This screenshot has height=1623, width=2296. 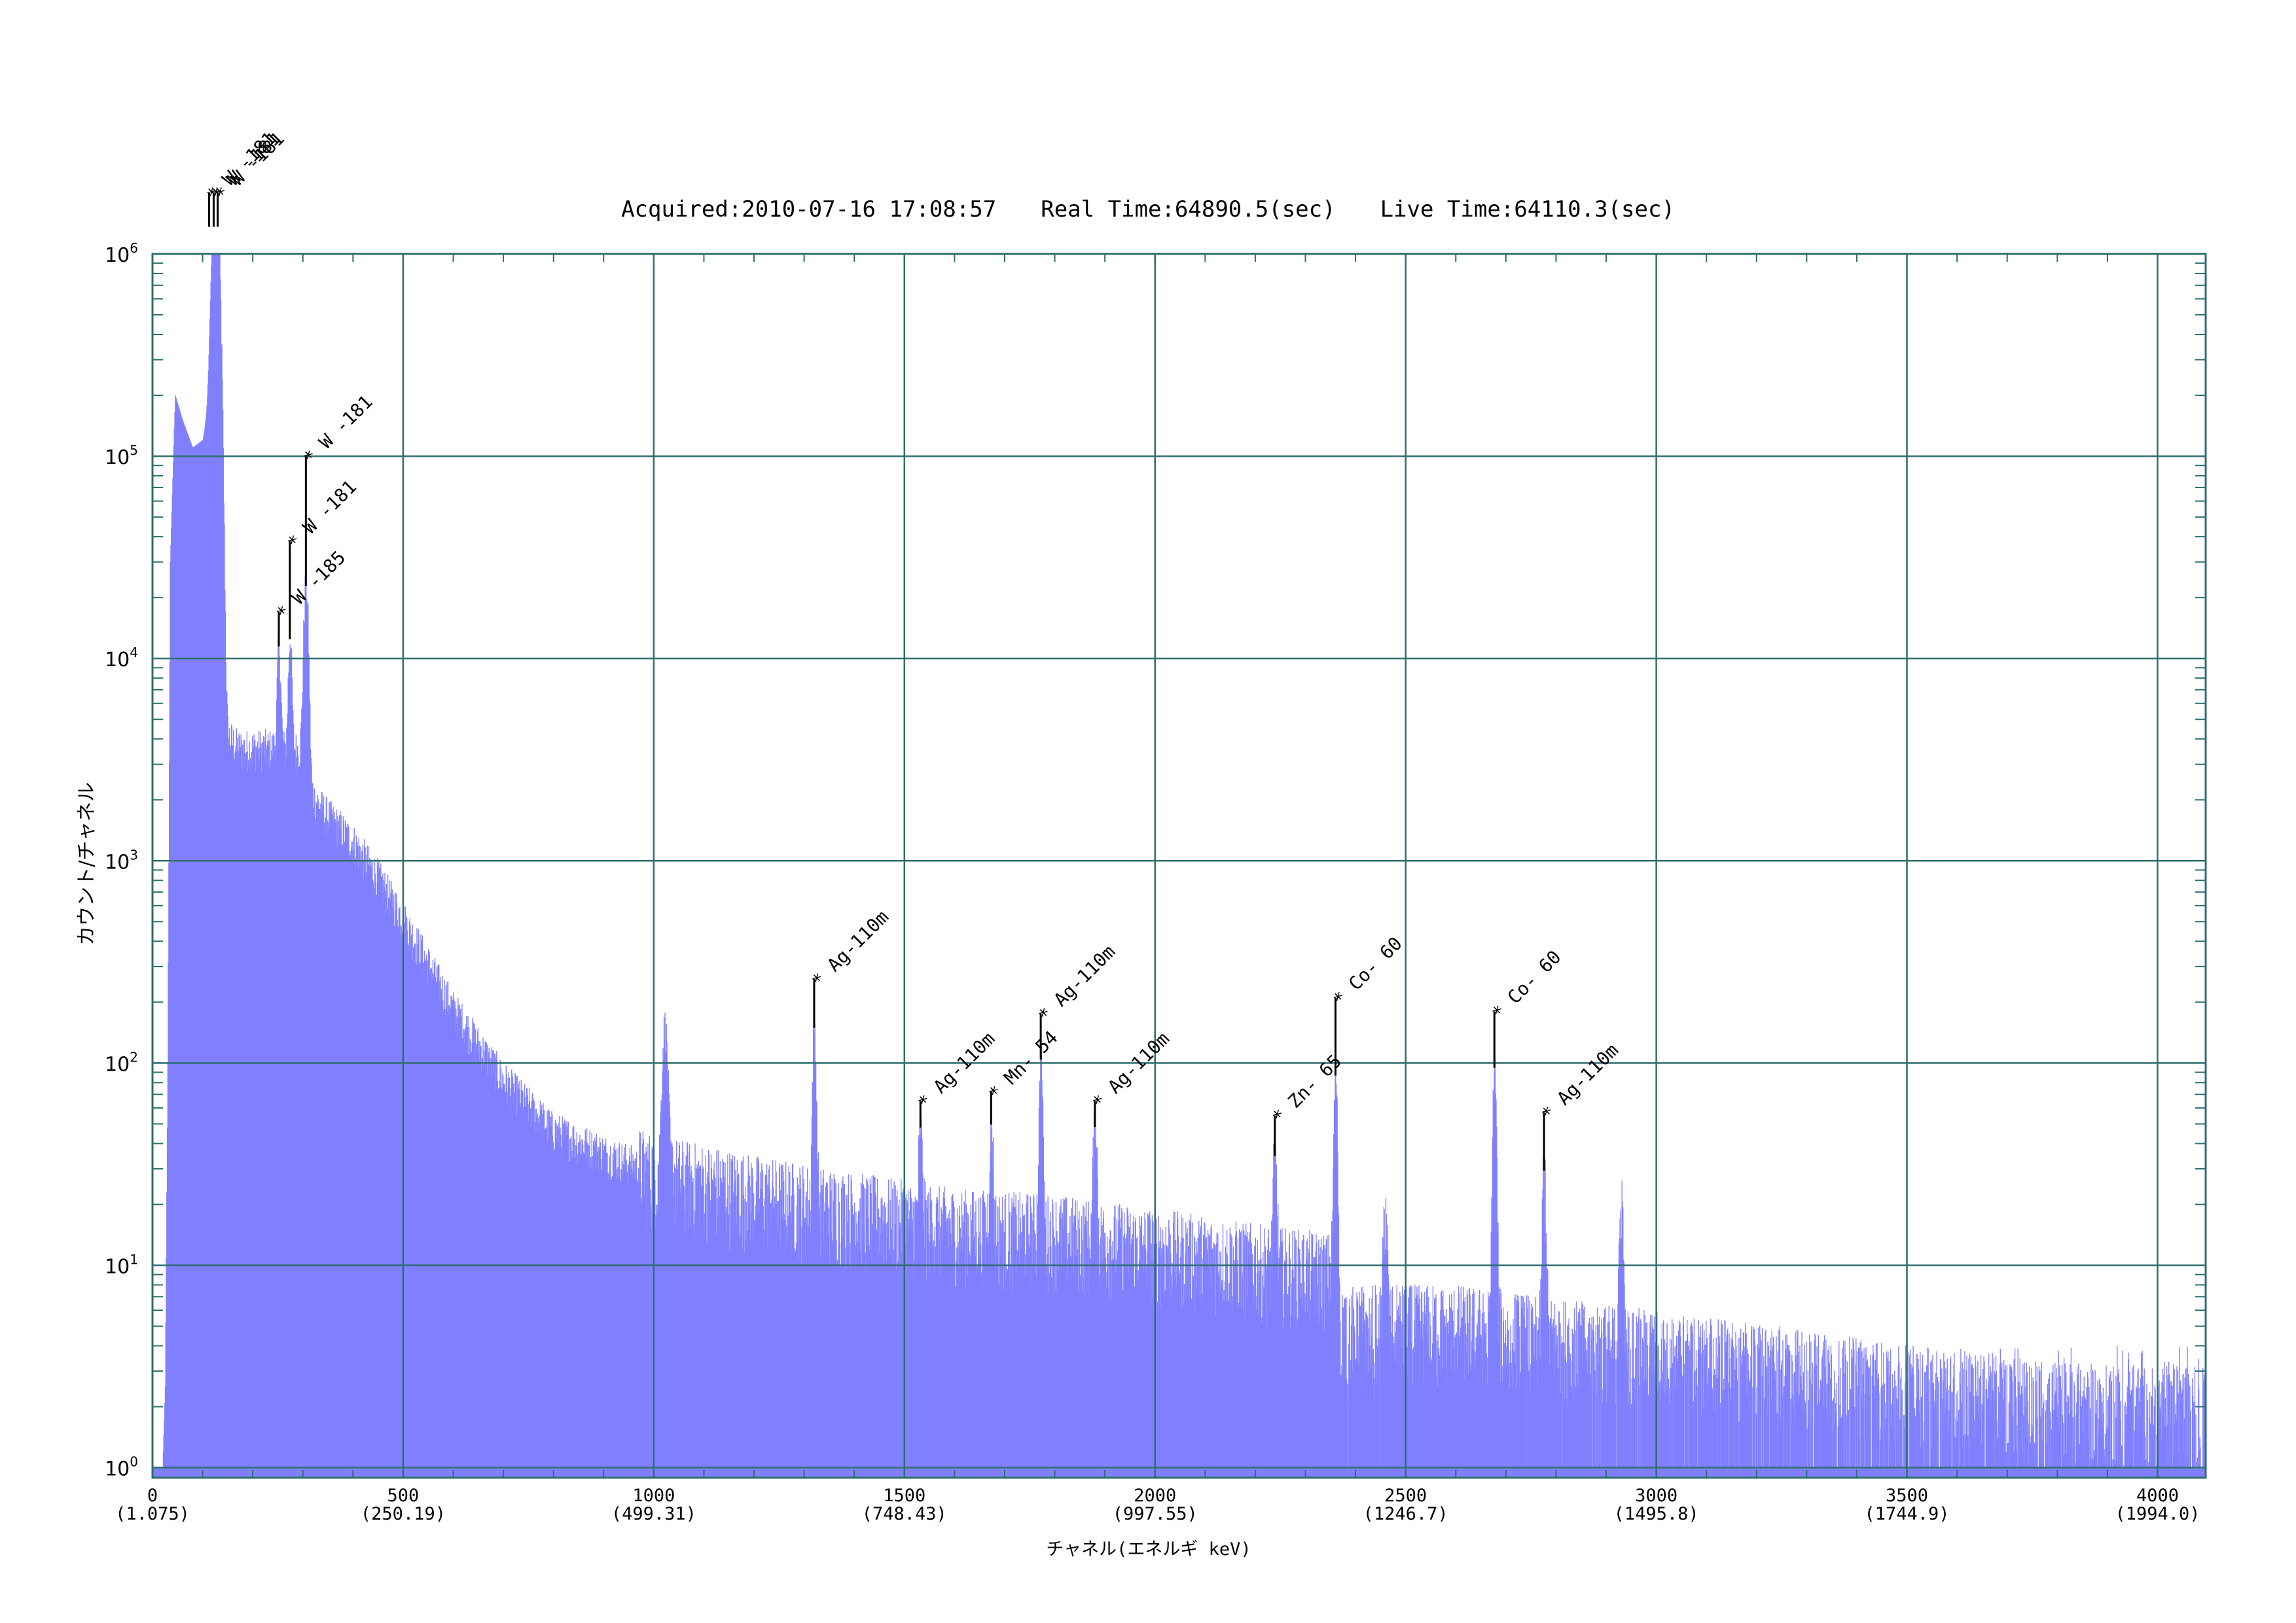 I want to click on x-tick-label: 2000, so click(x=1155, y=1496).